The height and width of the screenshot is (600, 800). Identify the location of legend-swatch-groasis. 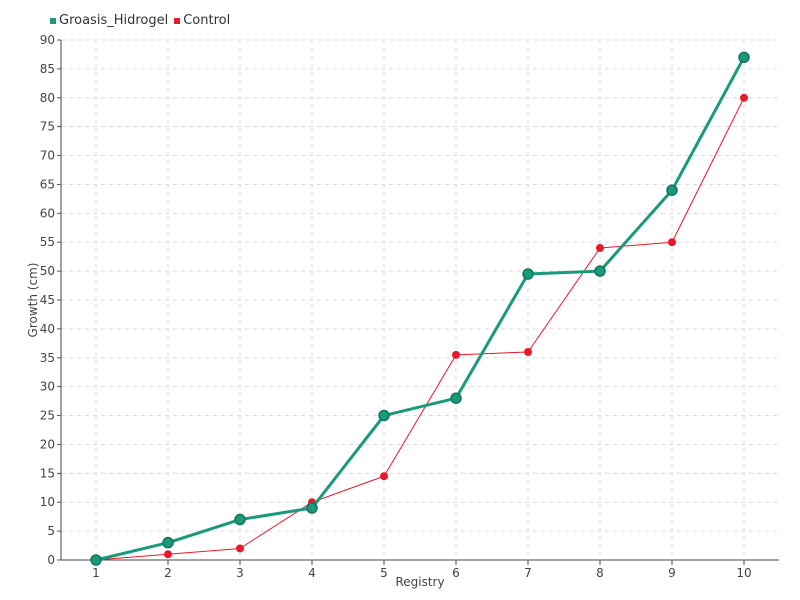
(53, 20).